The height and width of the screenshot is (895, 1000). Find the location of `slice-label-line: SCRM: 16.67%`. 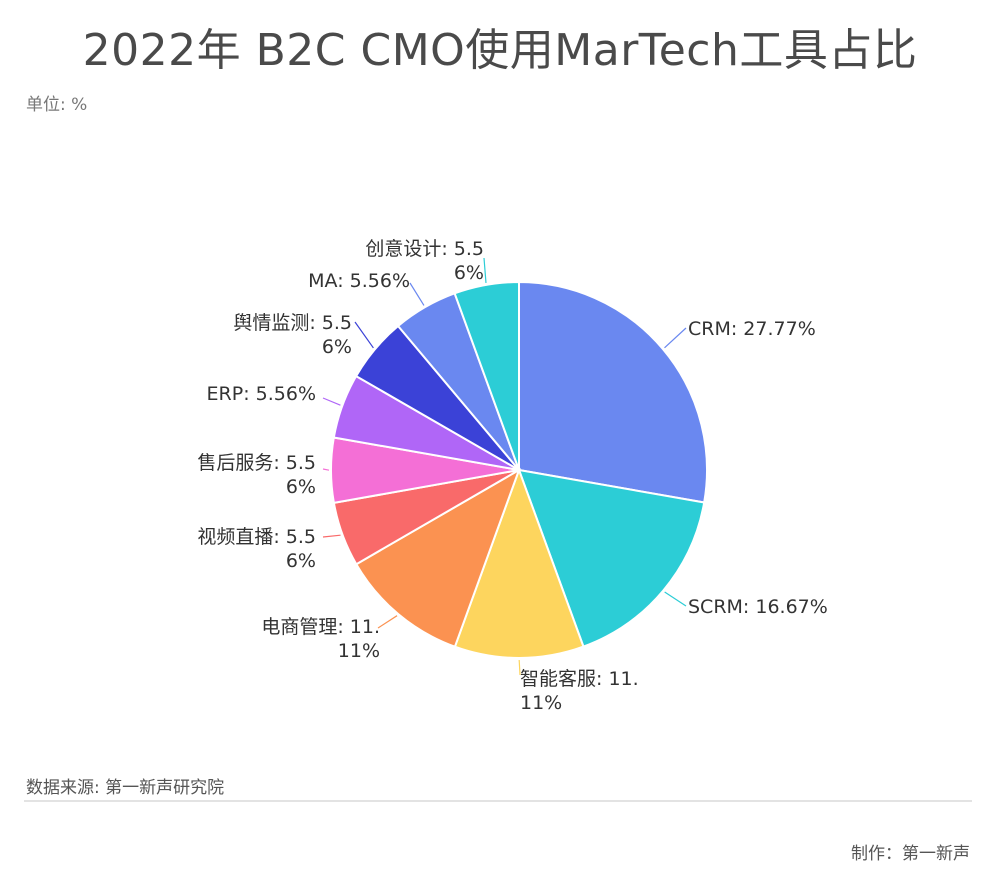

slice-label-line: SCRM: 16.67% is located at coordinates (758, 607).